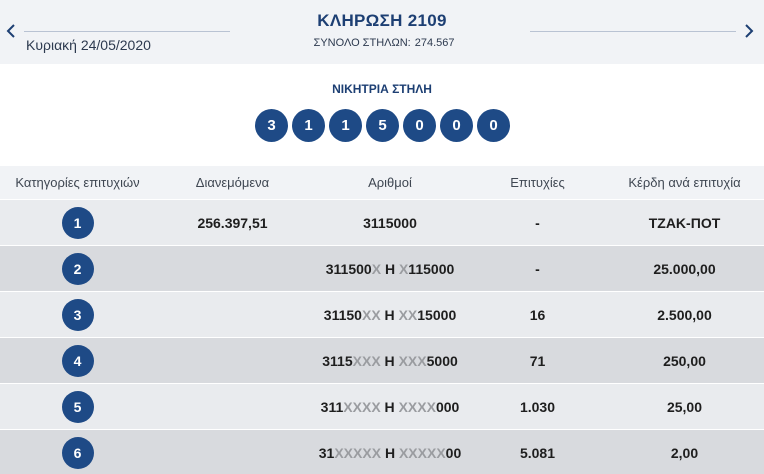  What do you see at coordinates (77, 406) in the screenshot?
I see `category-badge: 5` at bounding box center [77, 406].